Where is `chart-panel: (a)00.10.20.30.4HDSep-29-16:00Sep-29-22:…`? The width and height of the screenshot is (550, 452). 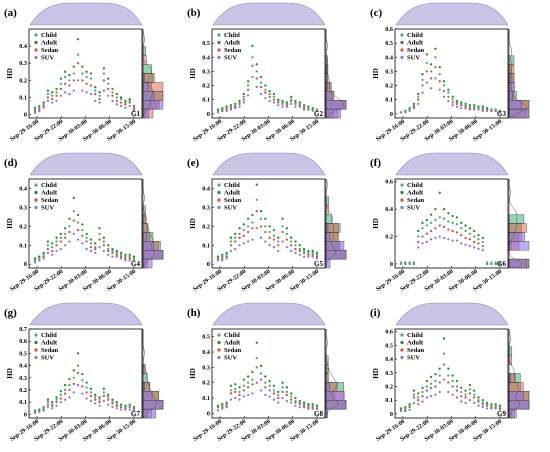 chart-panel: (a)00.10.20.30.4HDSep-29-16:00Sep-29-22:… is located at coordinates (84, 72).